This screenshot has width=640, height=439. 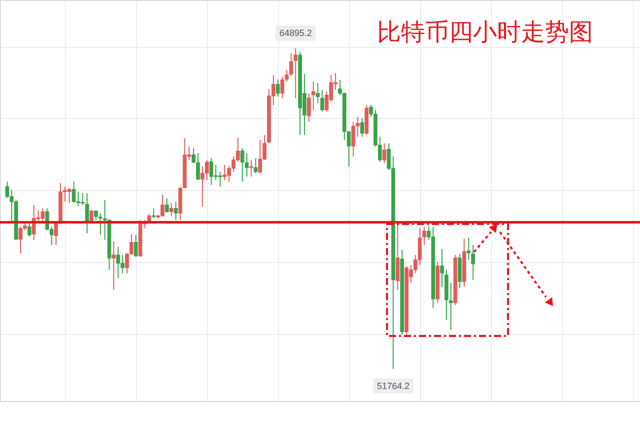 What do you see at coordinates (393, 385) in the screenshot?
I see `annotation: 51764.2` at bounding box center [393, 385].